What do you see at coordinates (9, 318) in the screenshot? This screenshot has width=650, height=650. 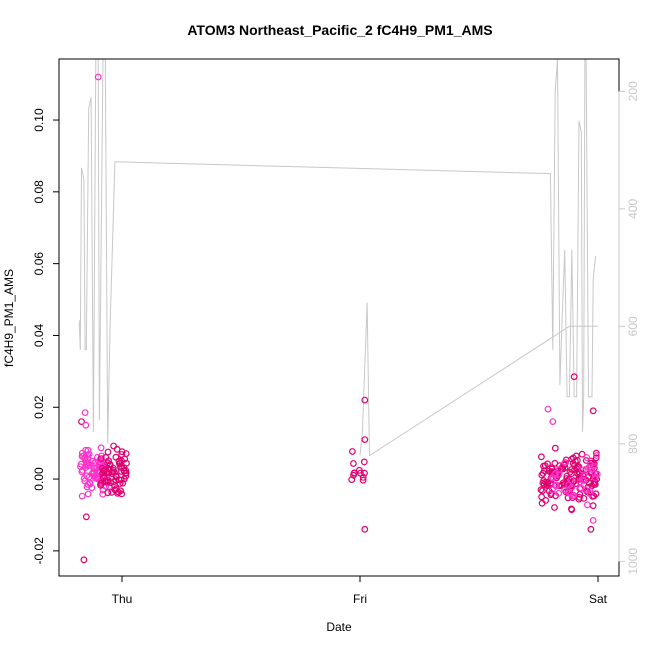 I see `y-axis-label: fC4H9_PM1_AMS` at bounding box center [9, 318].